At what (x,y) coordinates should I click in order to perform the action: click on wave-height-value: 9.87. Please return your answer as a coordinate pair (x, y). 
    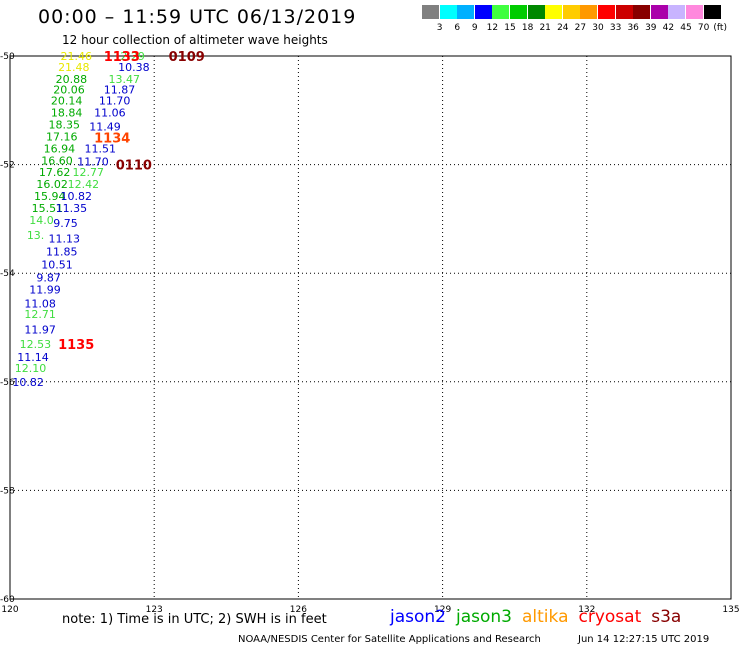
    Looking at the image, I should click on (48, 278).